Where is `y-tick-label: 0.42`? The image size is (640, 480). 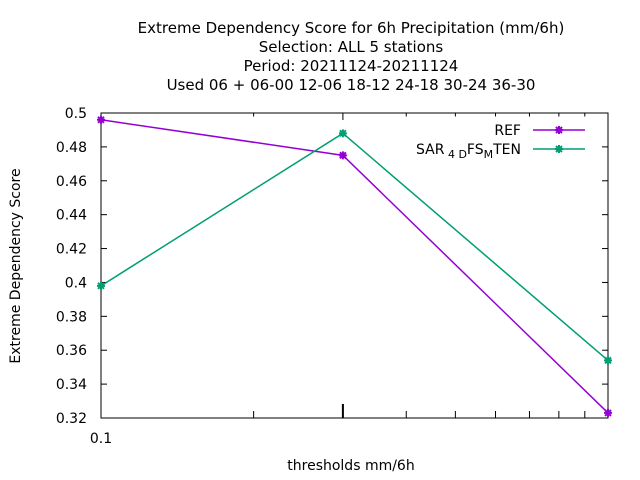 y-tick-label: 0.42 is located at coordinates (71, 250).